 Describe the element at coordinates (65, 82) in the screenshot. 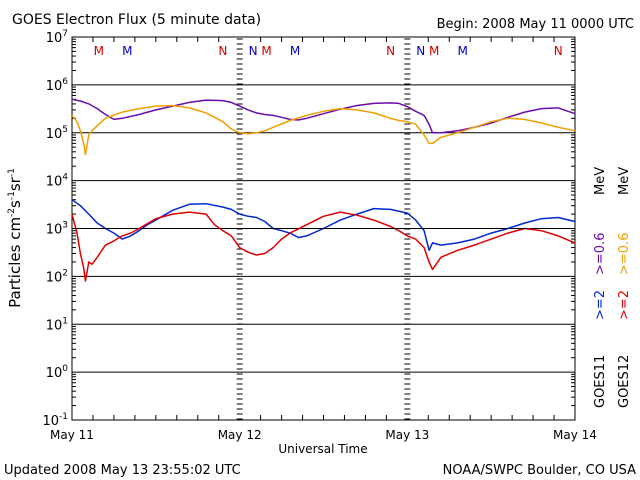

I see `y-tick-exponent: 6` at that location.